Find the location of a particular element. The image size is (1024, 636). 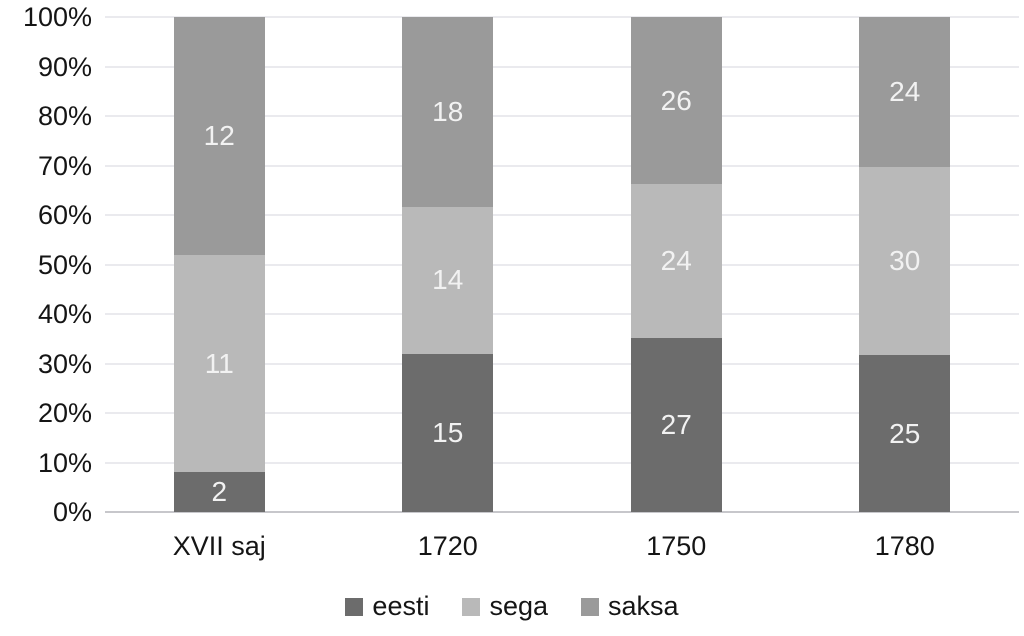

bar-1750: 27 24 26 is located at coordinates (676, 264).